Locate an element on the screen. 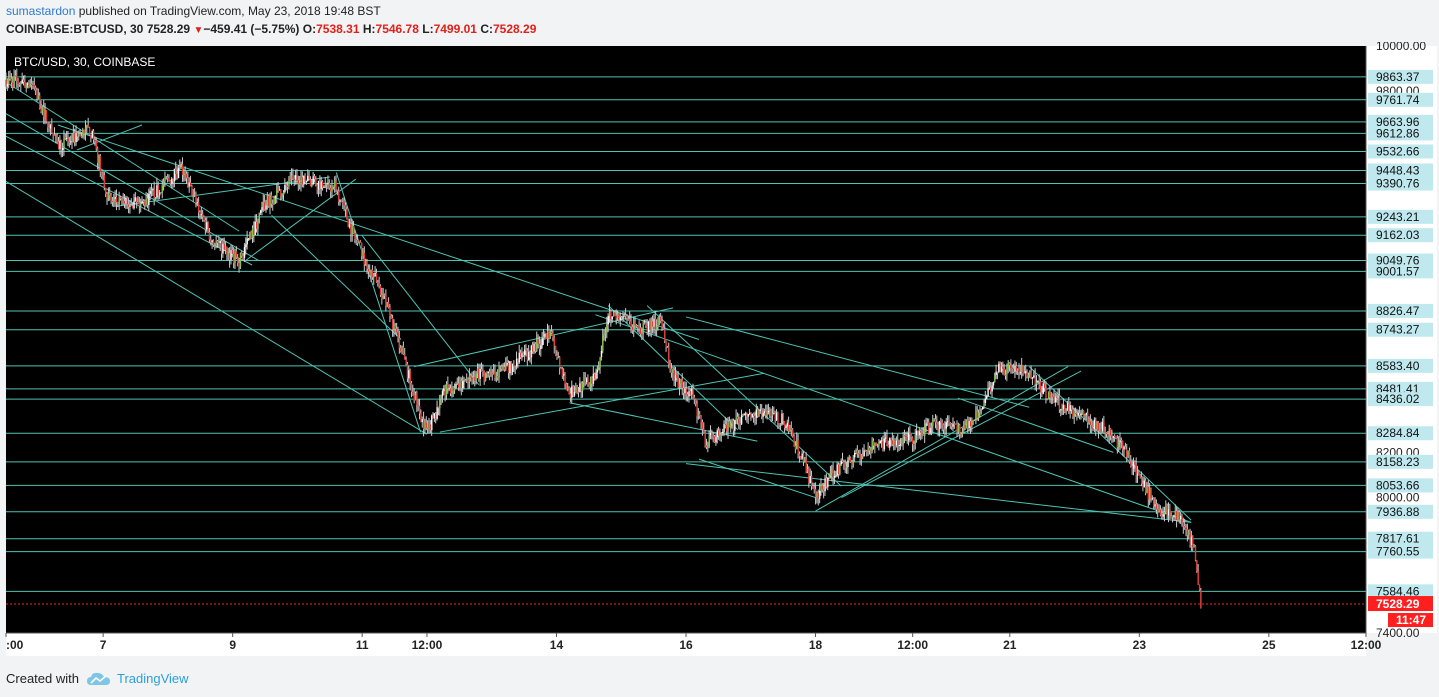 The width and height of the screenshot is (1439, 697). tradingview-brand: TradingView is located at coordinates (137, 678).